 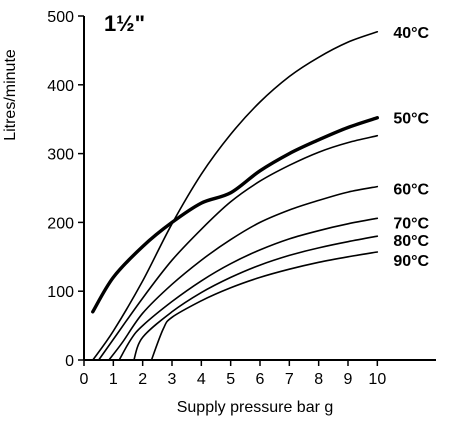 What do you see at coordinates (60, 86) in the screenshot?
I see `y-tick-label: 400` at bounding box center [60, 86].